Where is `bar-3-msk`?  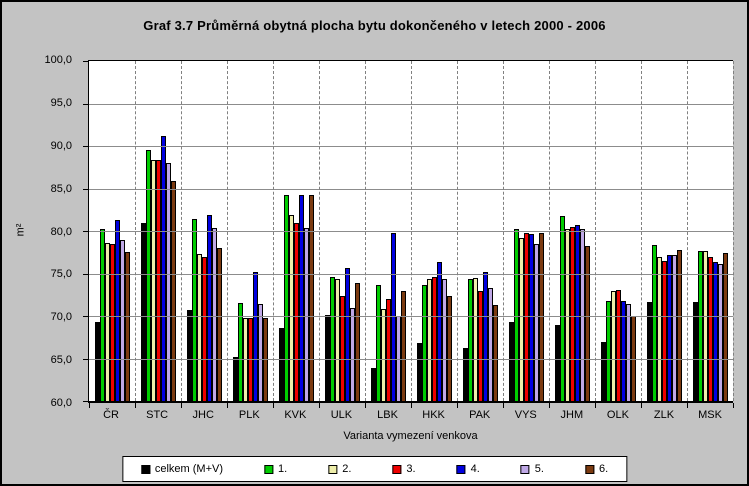 bar-3-msk is located at coordinates (710, 328).